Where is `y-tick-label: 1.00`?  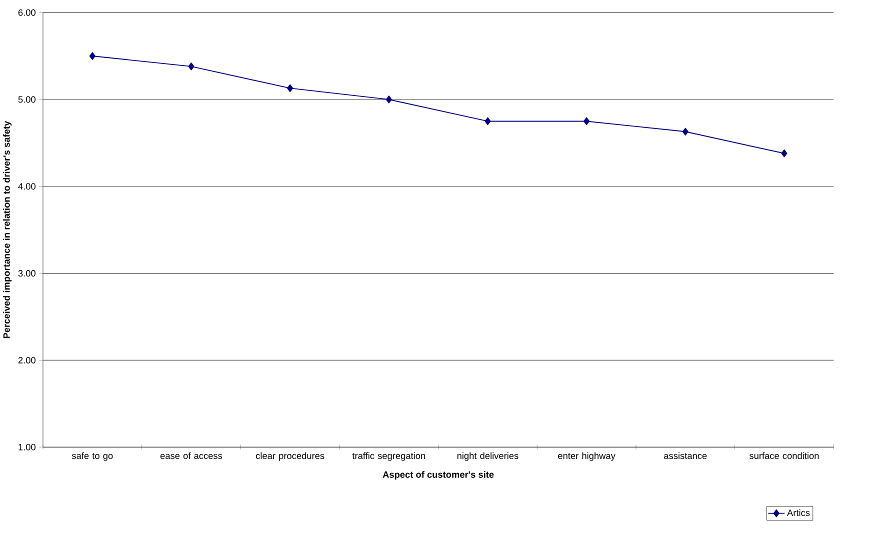
y-tick-label: 1.00 is located at coordinates (27, 447).